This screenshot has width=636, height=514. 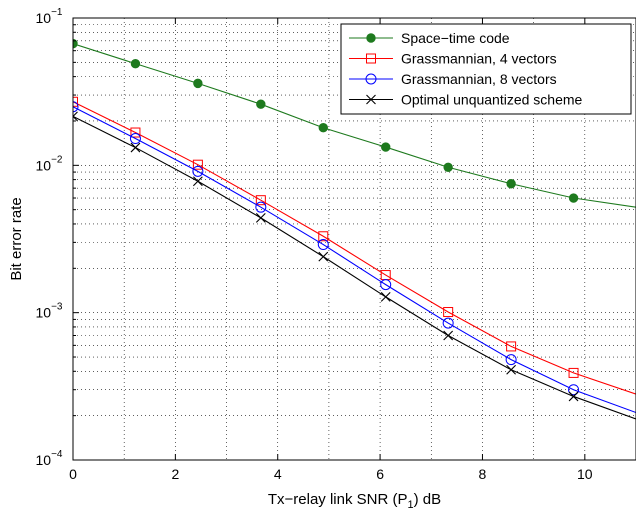 What do you see at coordinates (175, 474) in the screenshot?
I see `x-tick-label: 2` at bounding box center [175, 474].